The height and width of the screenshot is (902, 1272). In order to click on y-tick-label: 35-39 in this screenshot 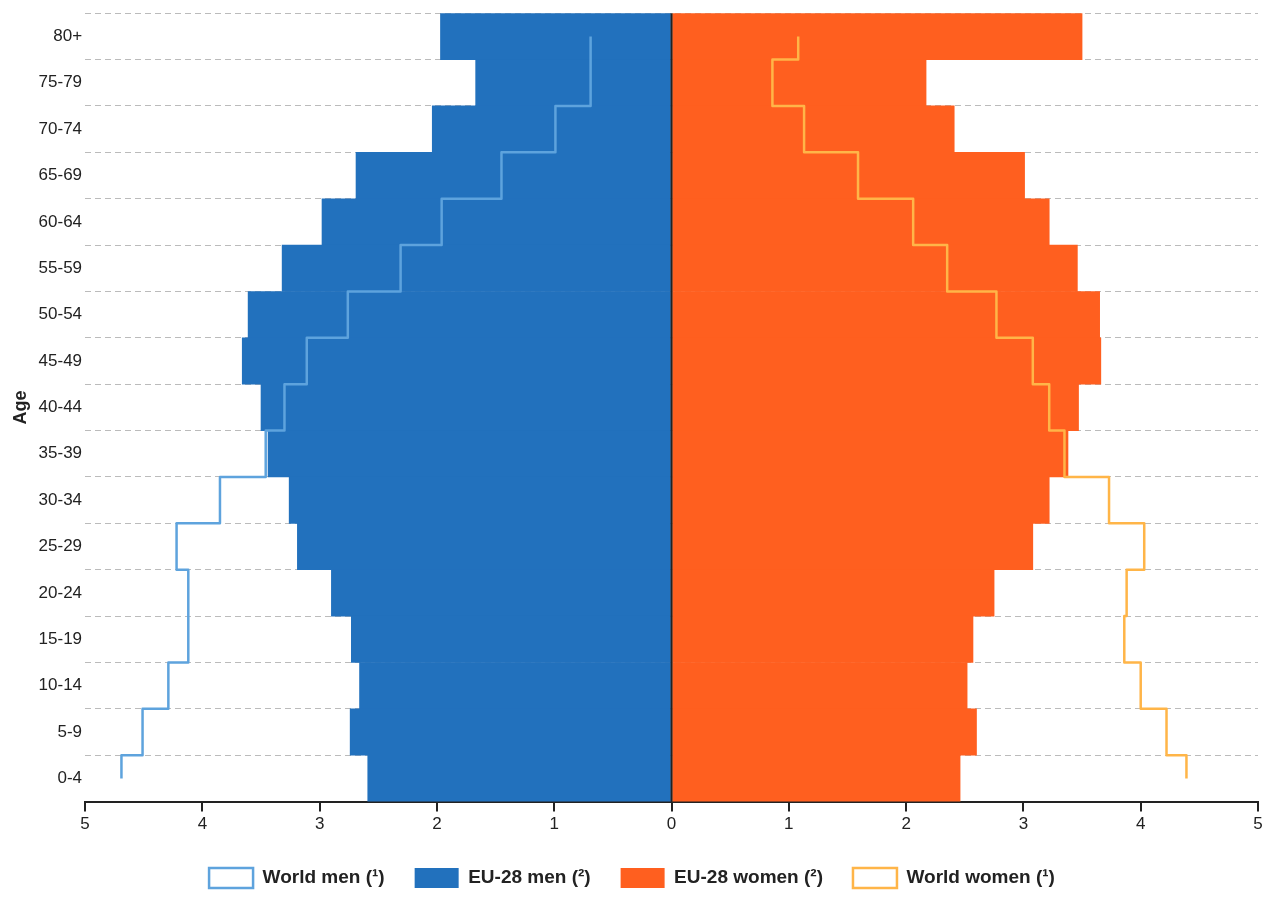, I will do `click(60, 453)`.